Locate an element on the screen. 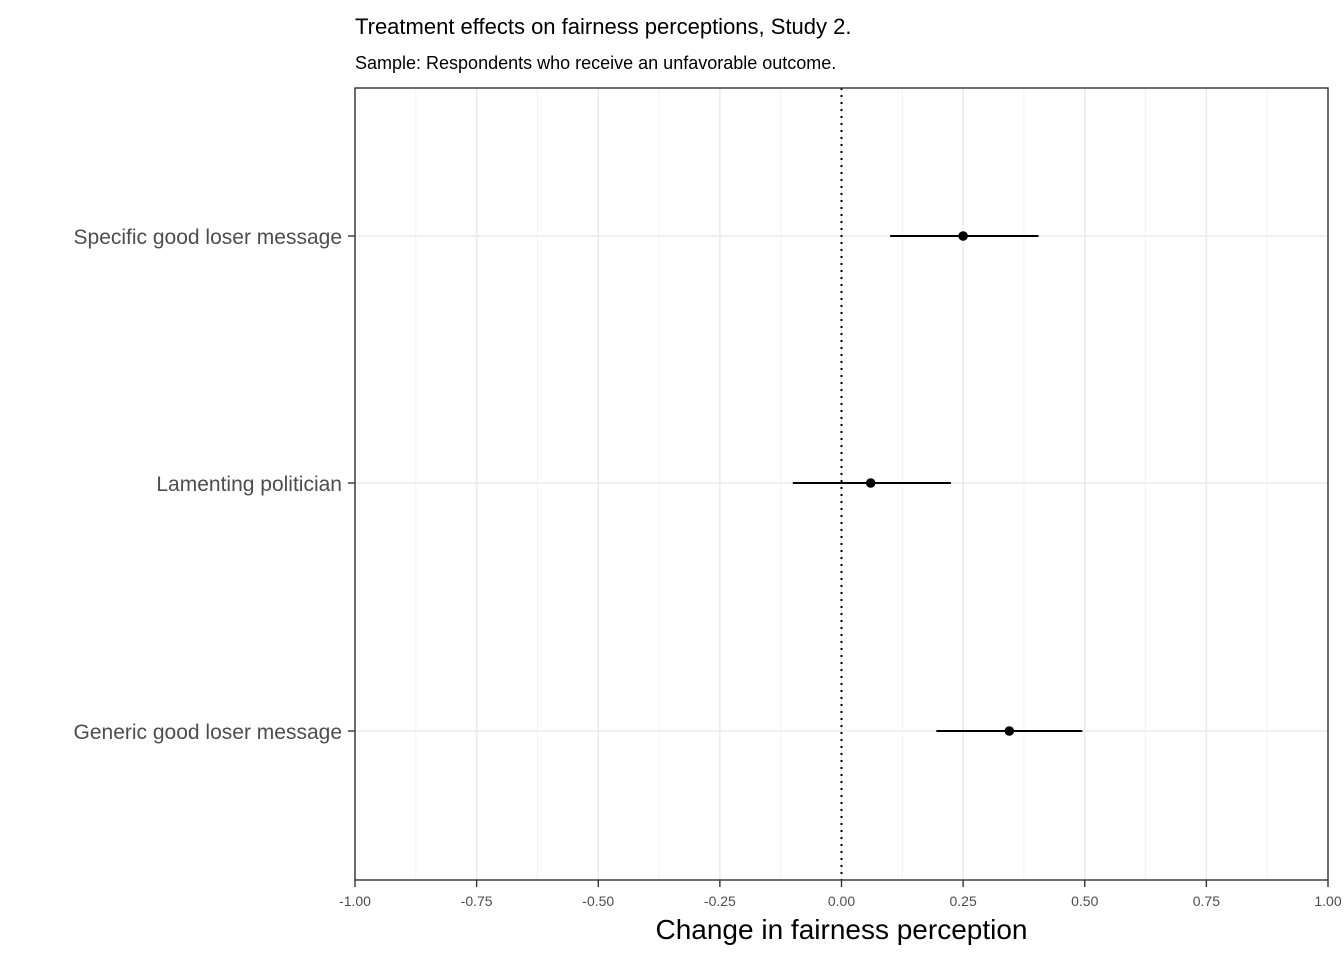 The image size is (1344, 960). estimates-group is located at coordinates (937, 483).